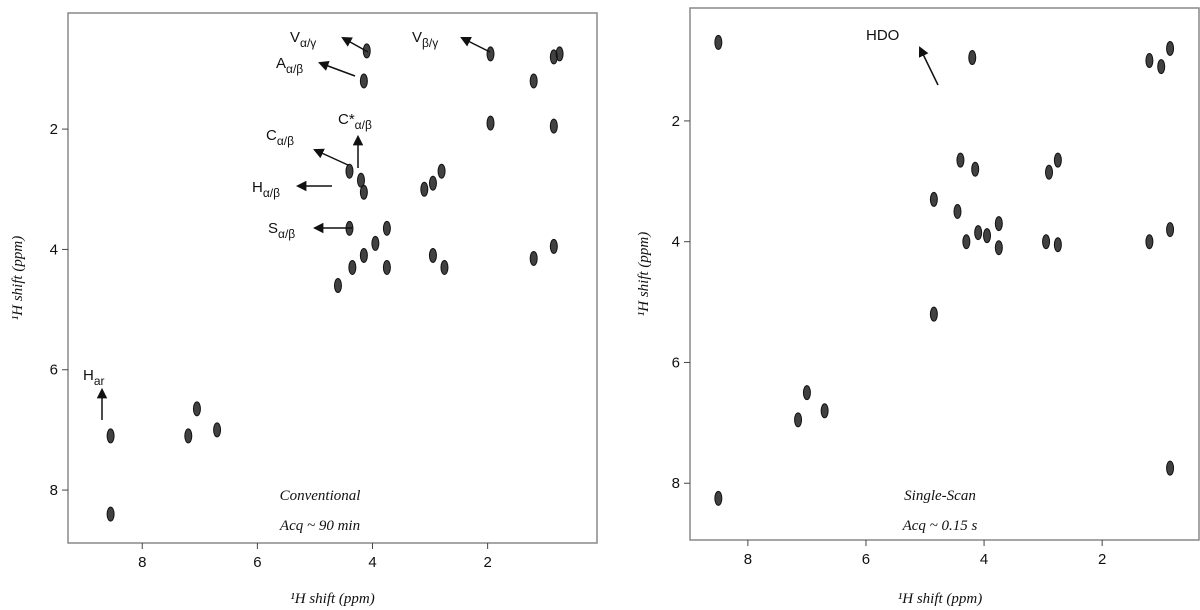  Describe the element at coordinates (142, 562) in the screenshot. I see `x-tick-label: 8` at that location.